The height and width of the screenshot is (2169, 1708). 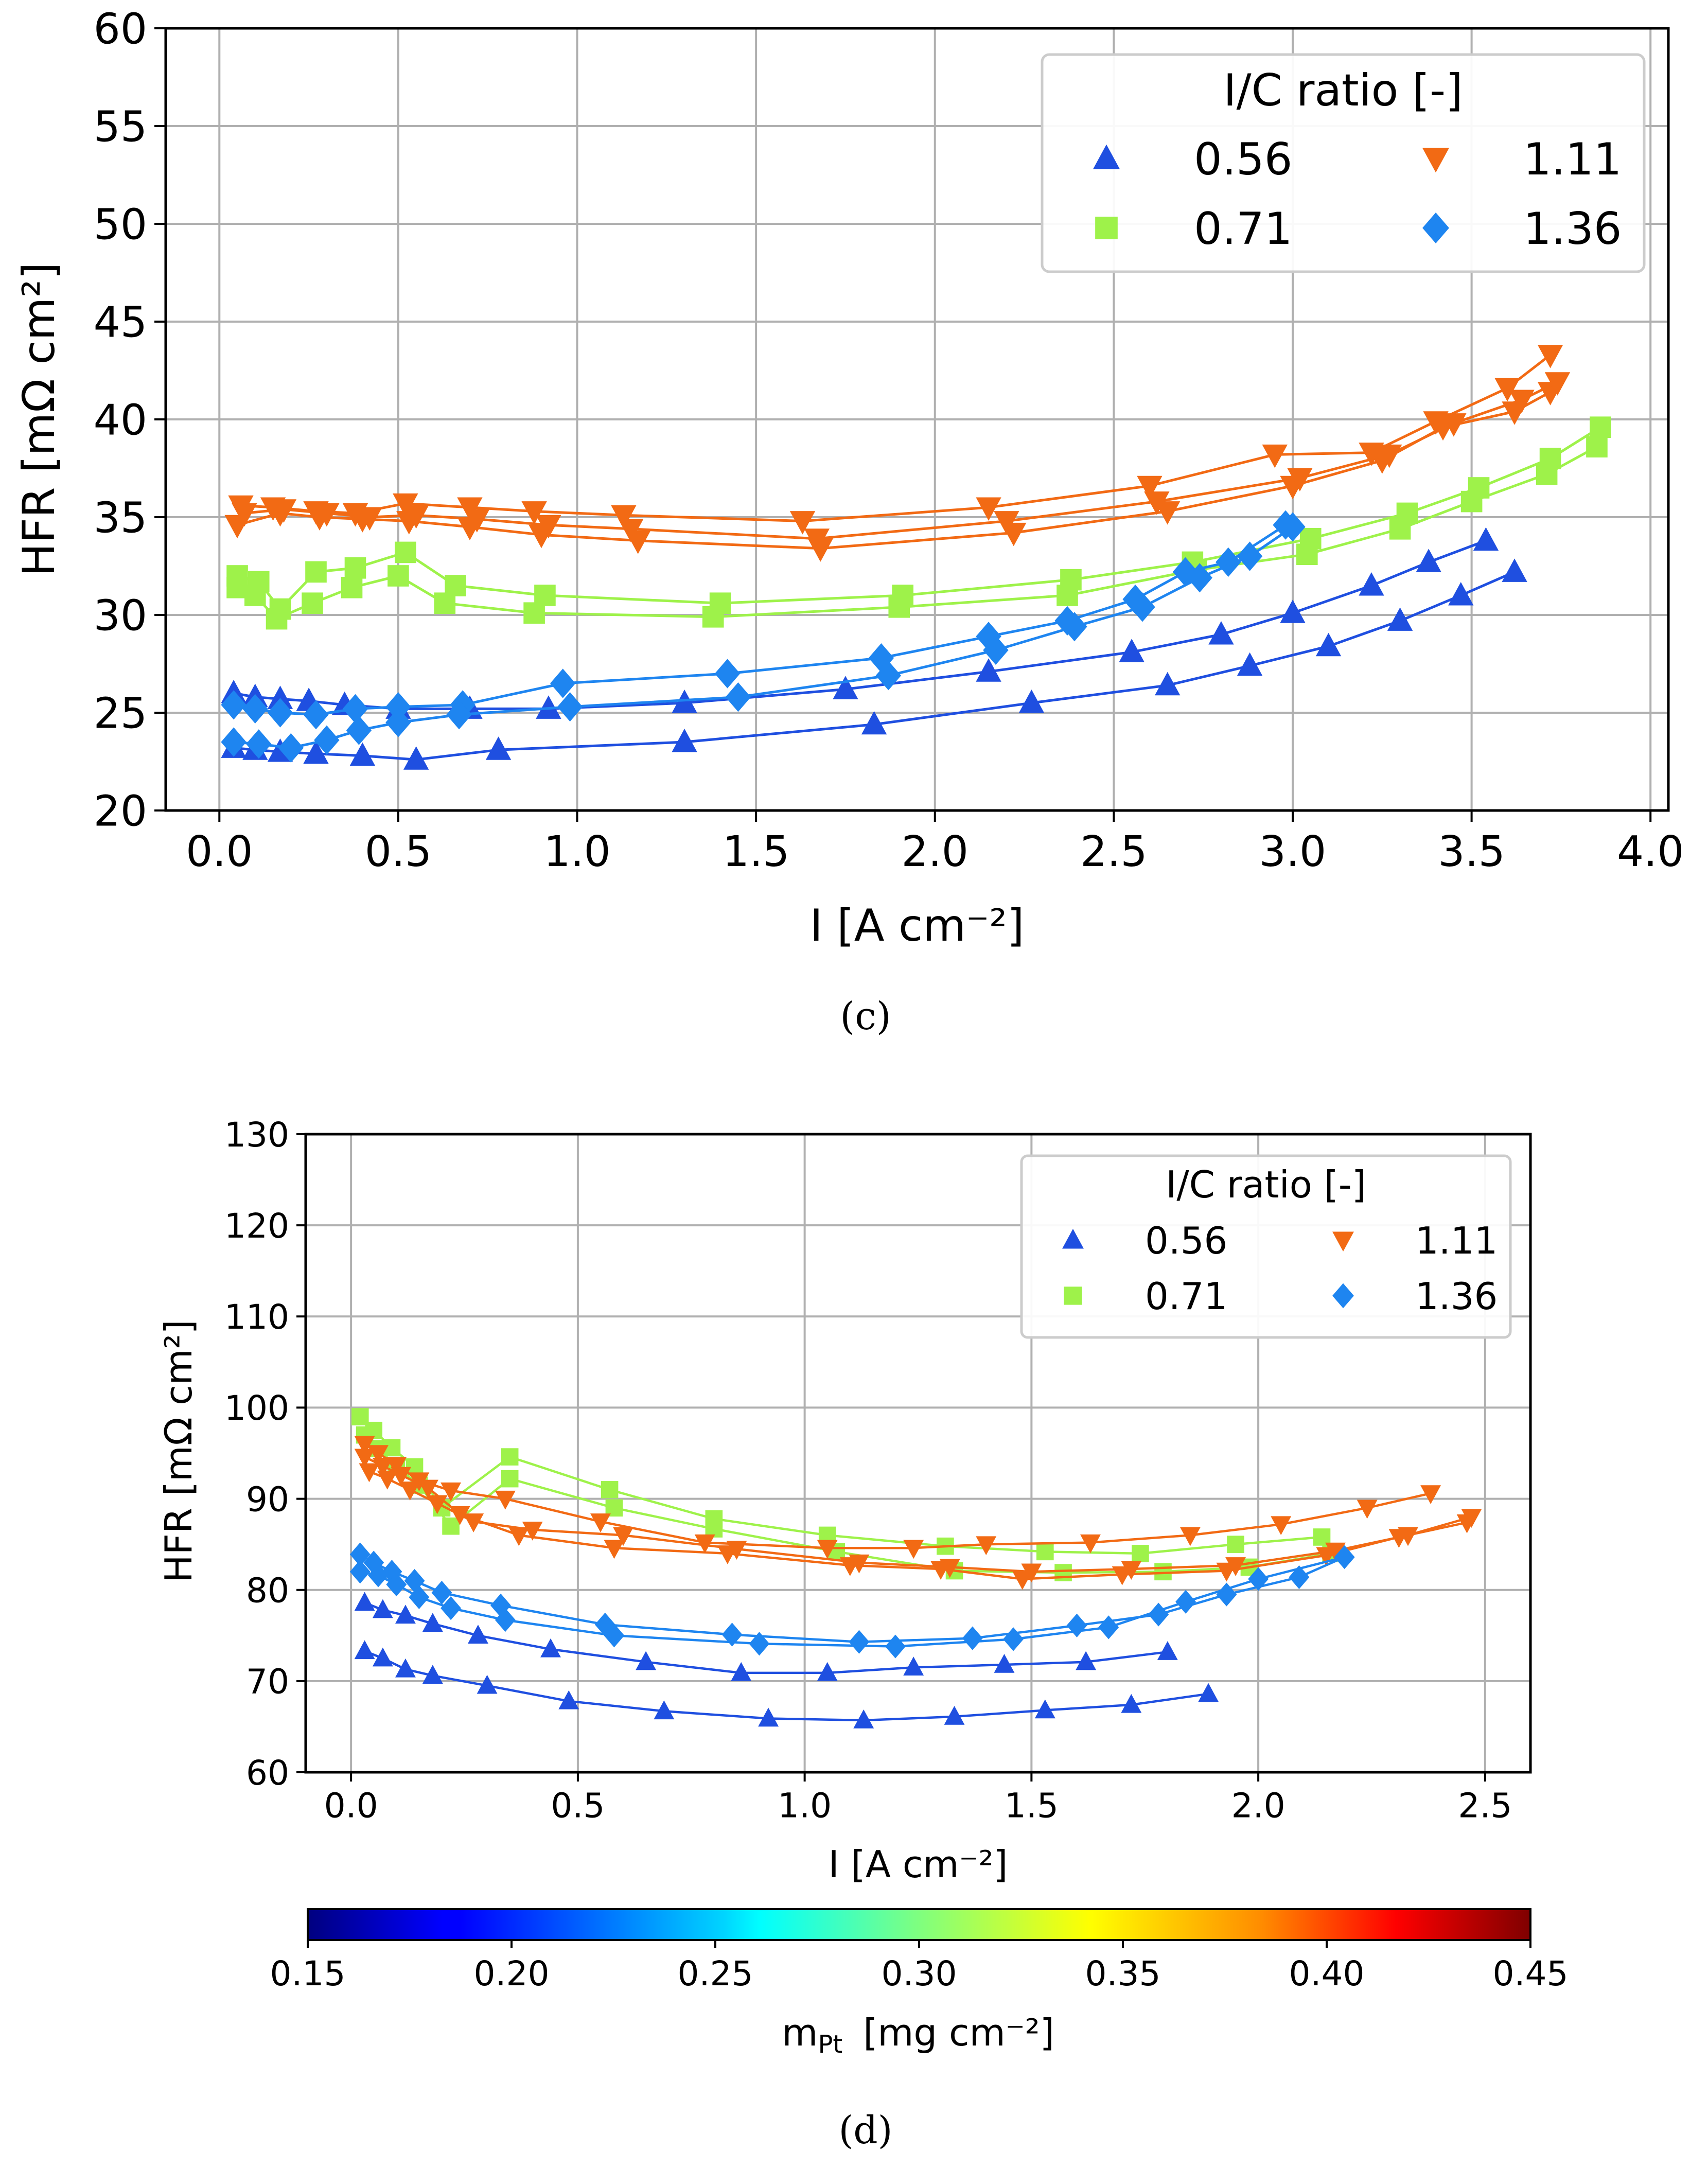 What do you see at coordinates (121, 421) in the screenshot?
I see `y-tick-label: 40` at bounding box center [121, 421].